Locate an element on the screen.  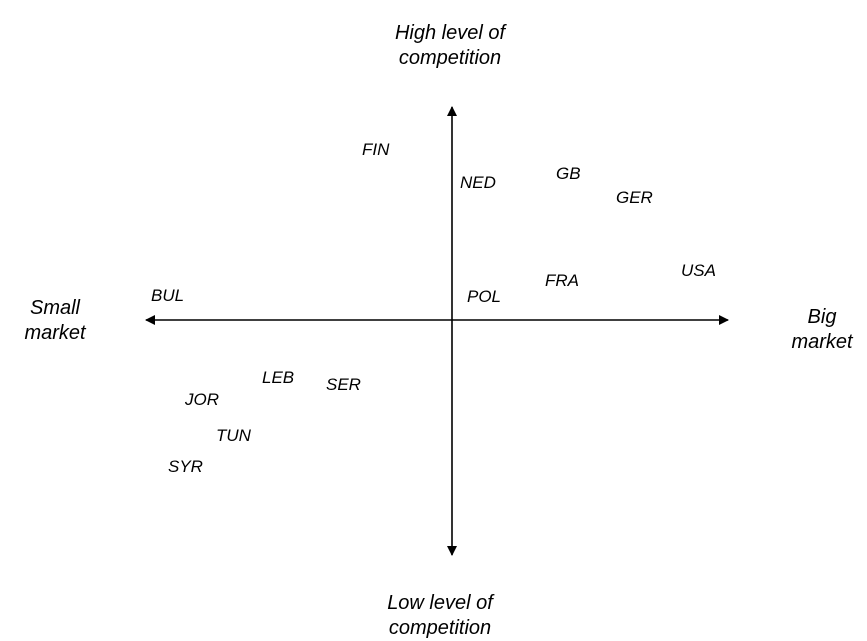
axis-label-bottom-line1: Low level of is located at coordinates (440, 603).